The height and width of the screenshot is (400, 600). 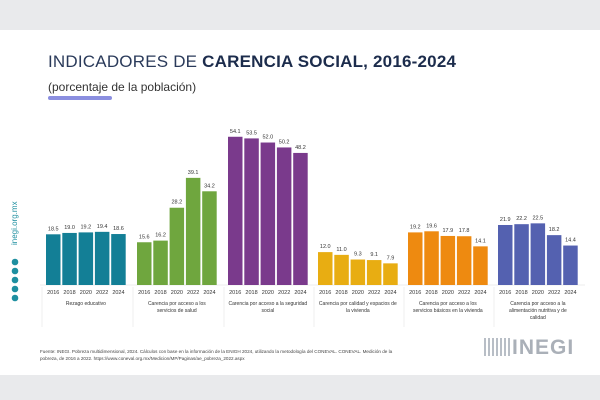 I want to click on inegi-logo: INEGI, so click(x=529, y=348).